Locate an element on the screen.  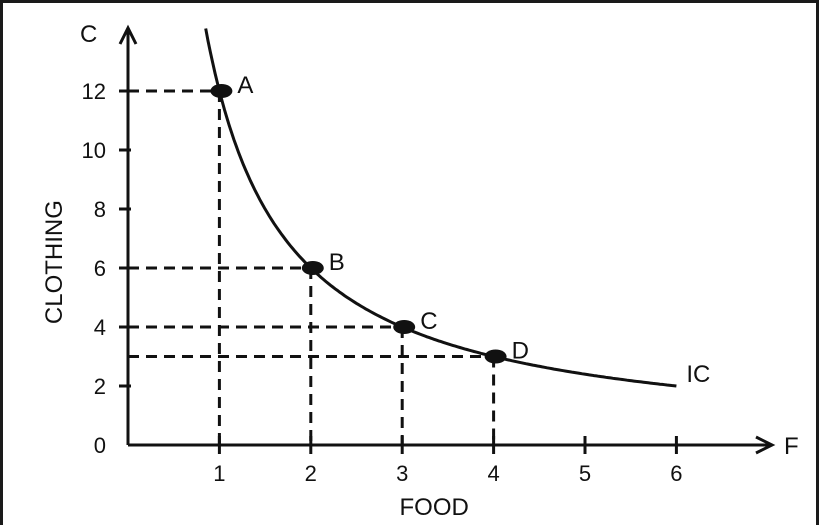
y-tick-label: 2 is located at coordinates (100, 386).